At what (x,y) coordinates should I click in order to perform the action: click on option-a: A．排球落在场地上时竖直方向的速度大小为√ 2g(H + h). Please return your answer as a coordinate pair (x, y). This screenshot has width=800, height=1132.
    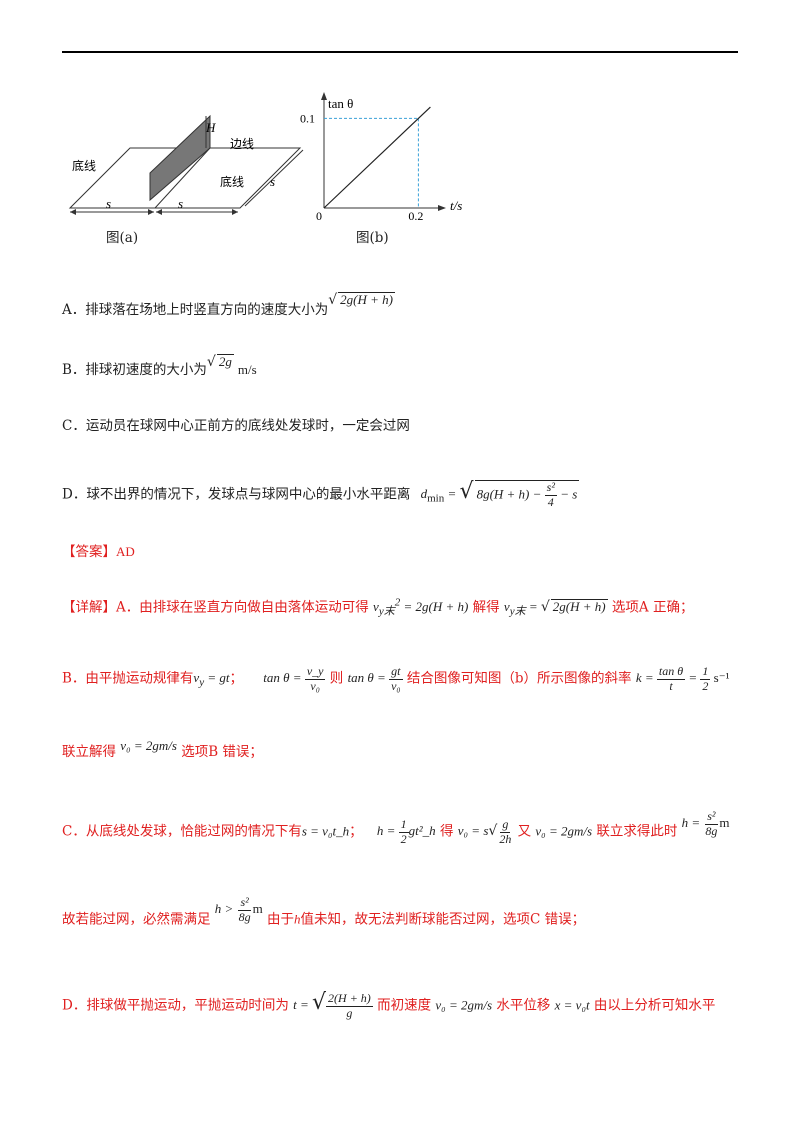
    Looking at the image, I should click on (228, 305).